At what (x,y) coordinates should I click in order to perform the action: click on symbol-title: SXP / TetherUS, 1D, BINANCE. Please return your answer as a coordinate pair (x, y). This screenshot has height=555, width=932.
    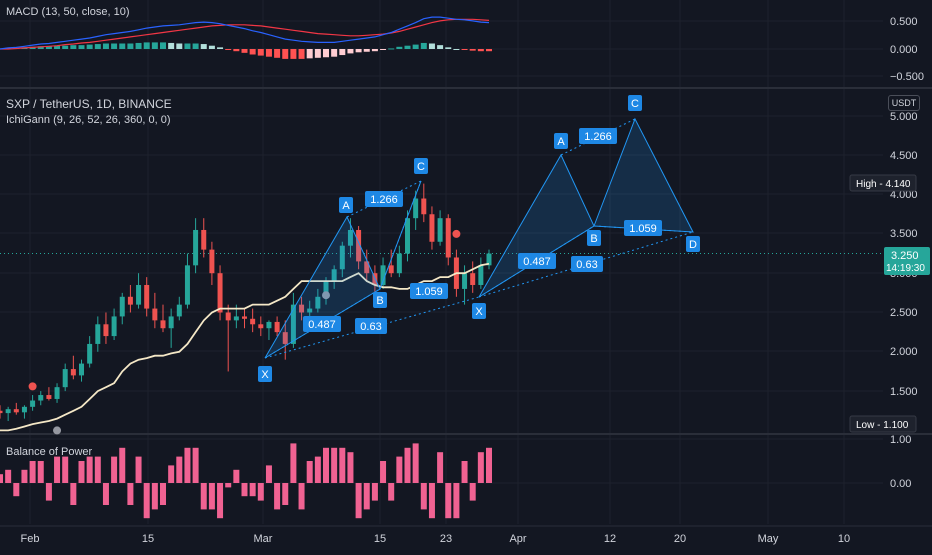
    Looking at the image, I should click on (89, 104).